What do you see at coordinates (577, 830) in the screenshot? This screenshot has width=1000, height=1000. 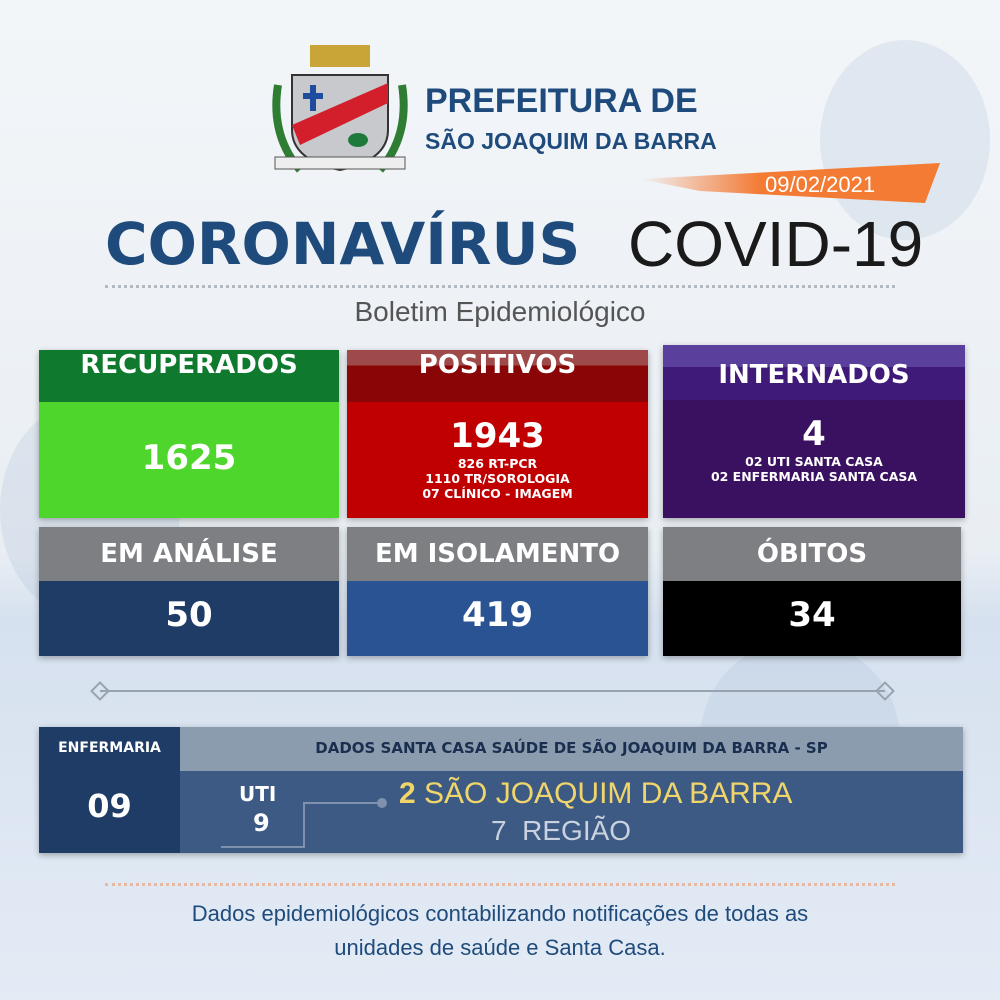 I see `region-name: REGIÃO` at bounding box center [577, 830].